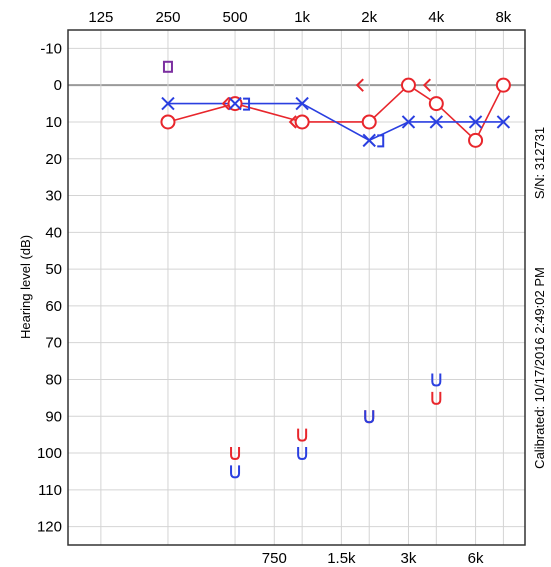  Describe the element at coordinates (53, 122) in the screenshot. I see `y-tick-label: 10` at that location.